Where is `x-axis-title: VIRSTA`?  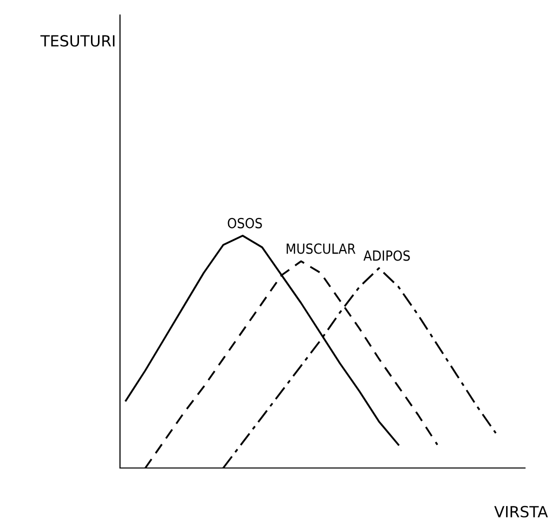
x-axis-title: VIRSTA is located at coordinates (521, 512).